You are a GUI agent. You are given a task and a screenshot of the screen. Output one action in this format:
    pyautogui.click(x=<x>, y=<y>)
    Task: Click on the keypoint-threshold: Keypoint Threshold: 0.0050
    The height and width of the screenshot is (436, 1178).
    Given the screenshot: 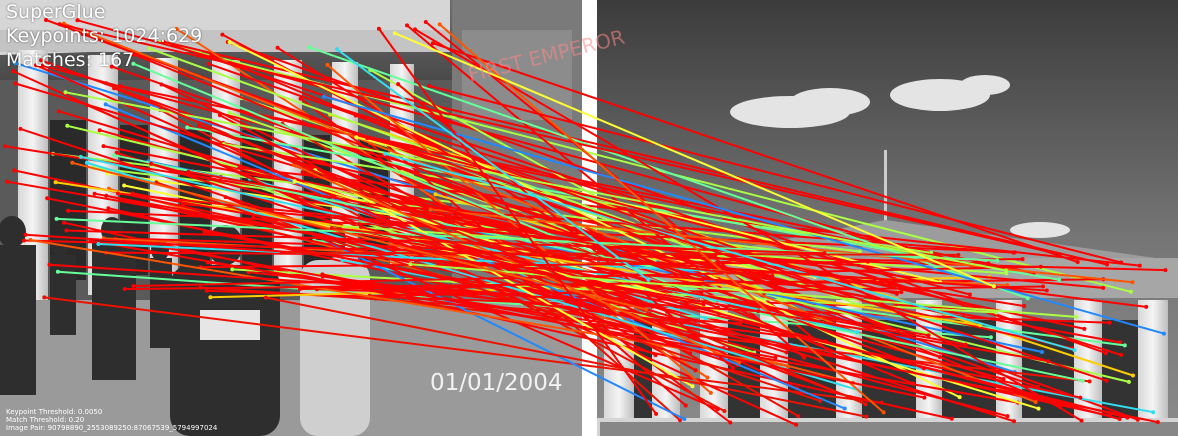 What is the action you would take?
    pyautogui.click(x=54, y=412)
    